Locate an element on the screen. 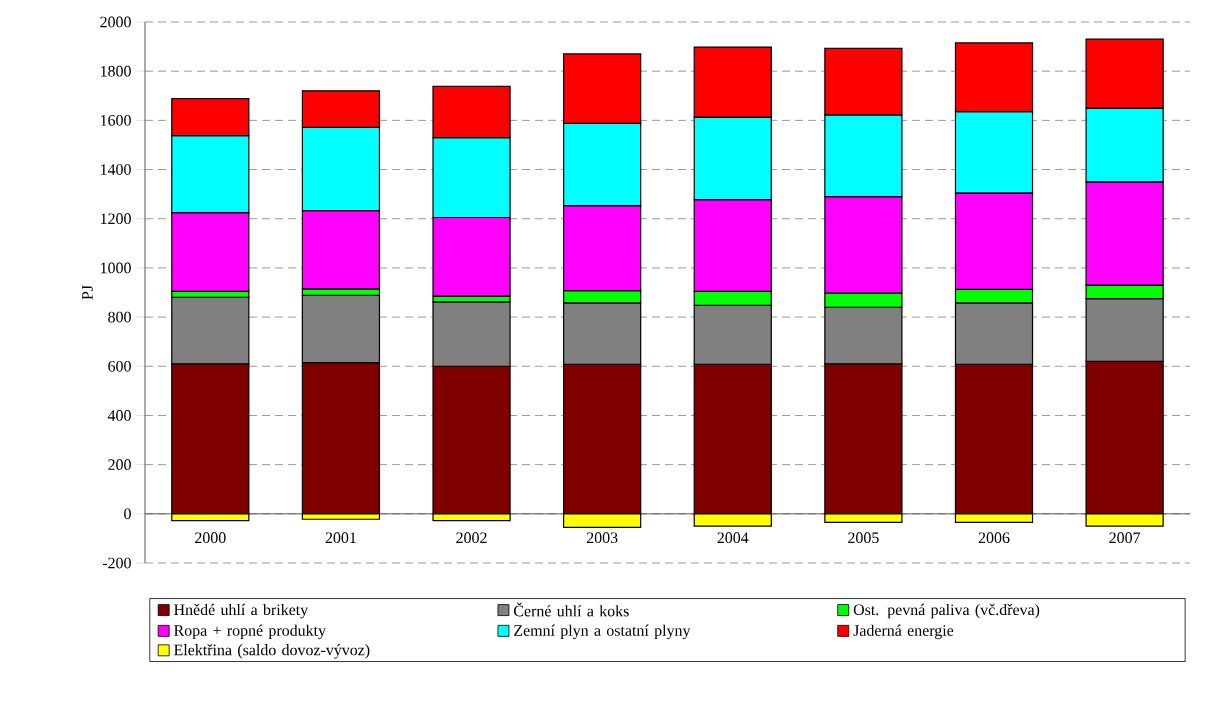 Image resolution: width=1206 pixels, height=705 pixels. y-tick-label: 600 is located at coordinates (119, 366).